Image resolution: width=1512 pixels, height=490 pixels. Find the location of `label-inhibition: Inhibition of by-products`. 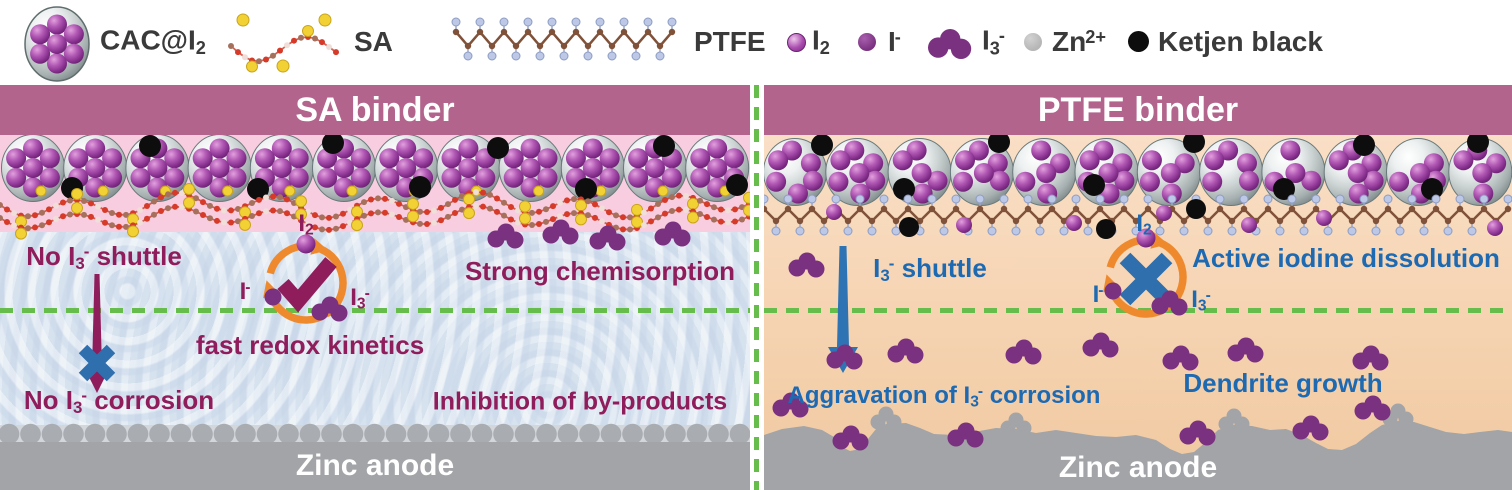

label-inhibition: Inhibition of by-products is located at coordinates (580, 401).